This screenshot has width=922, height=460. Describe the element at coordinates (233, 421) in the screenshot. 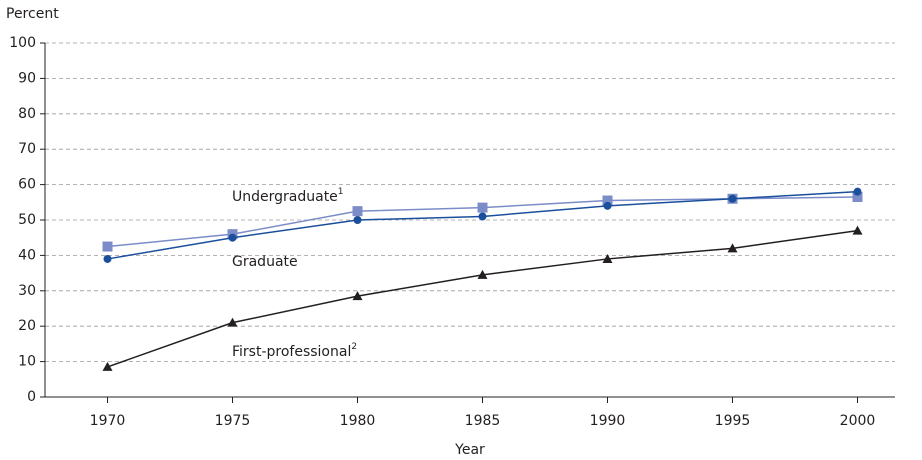

I see `x-tick-label: 1975` at that location.